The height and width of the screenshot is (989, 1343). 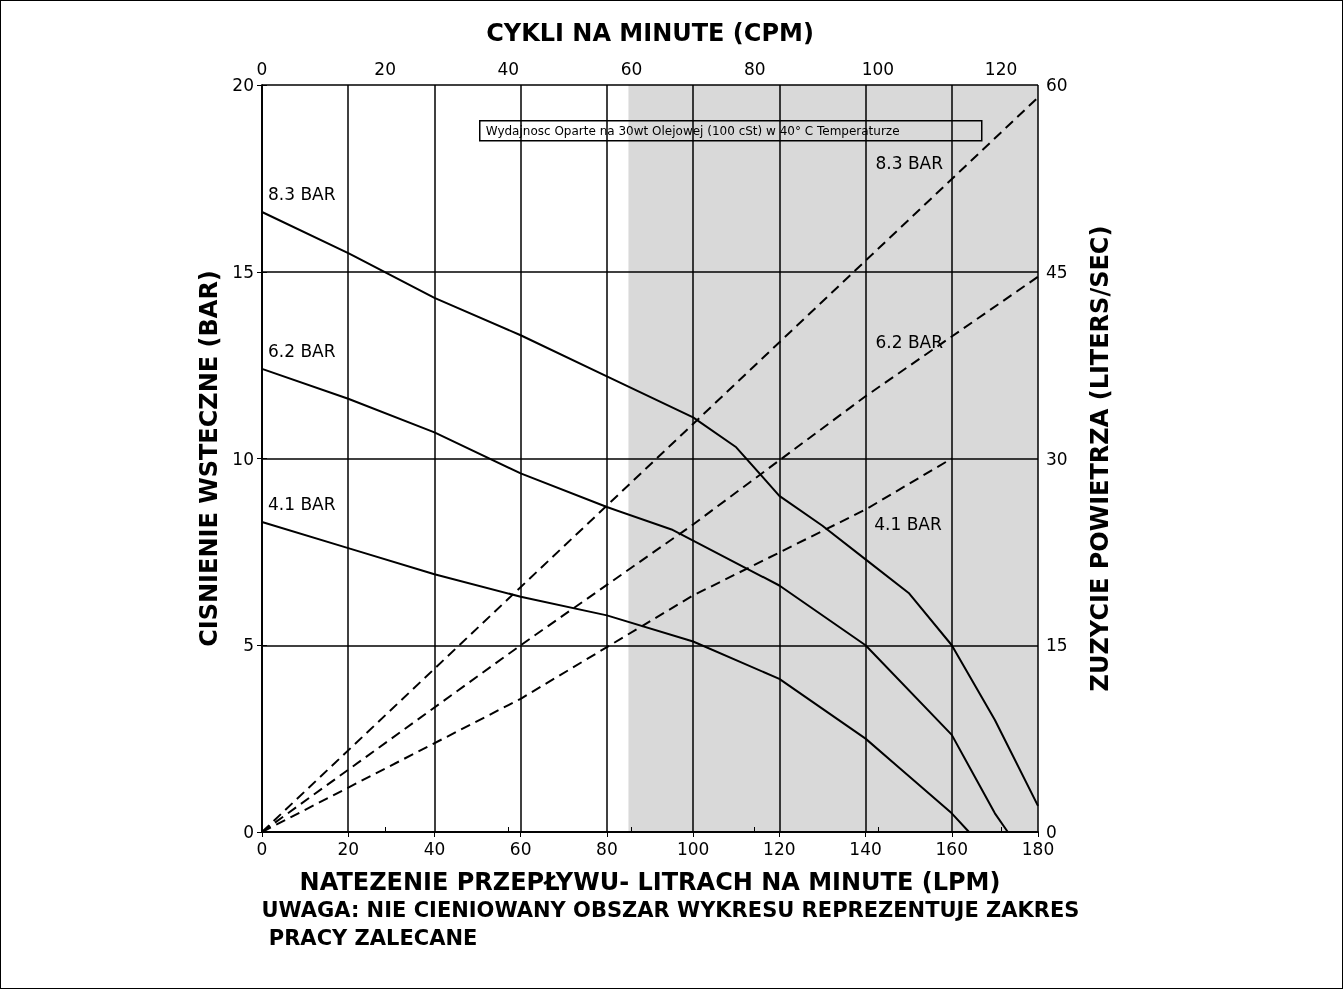 I want to click on x-tick-label: 160, so click(x=951, y=848).